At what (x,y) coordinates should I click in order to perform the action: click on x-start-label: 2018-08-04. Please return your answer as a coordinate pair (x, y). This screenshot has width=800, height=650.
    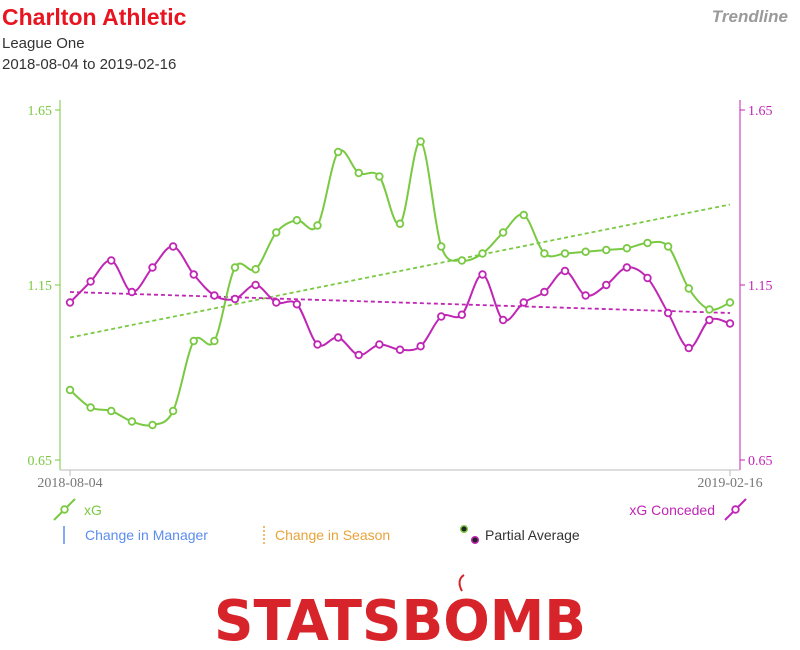
    Looking at the image, I should click on (69, 483).